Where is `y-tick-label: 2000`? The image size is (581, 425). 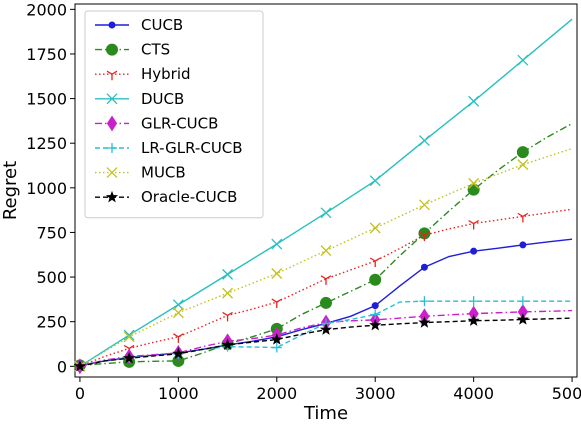
y-tick-label: 2000 is located at coordinates (46, 9).